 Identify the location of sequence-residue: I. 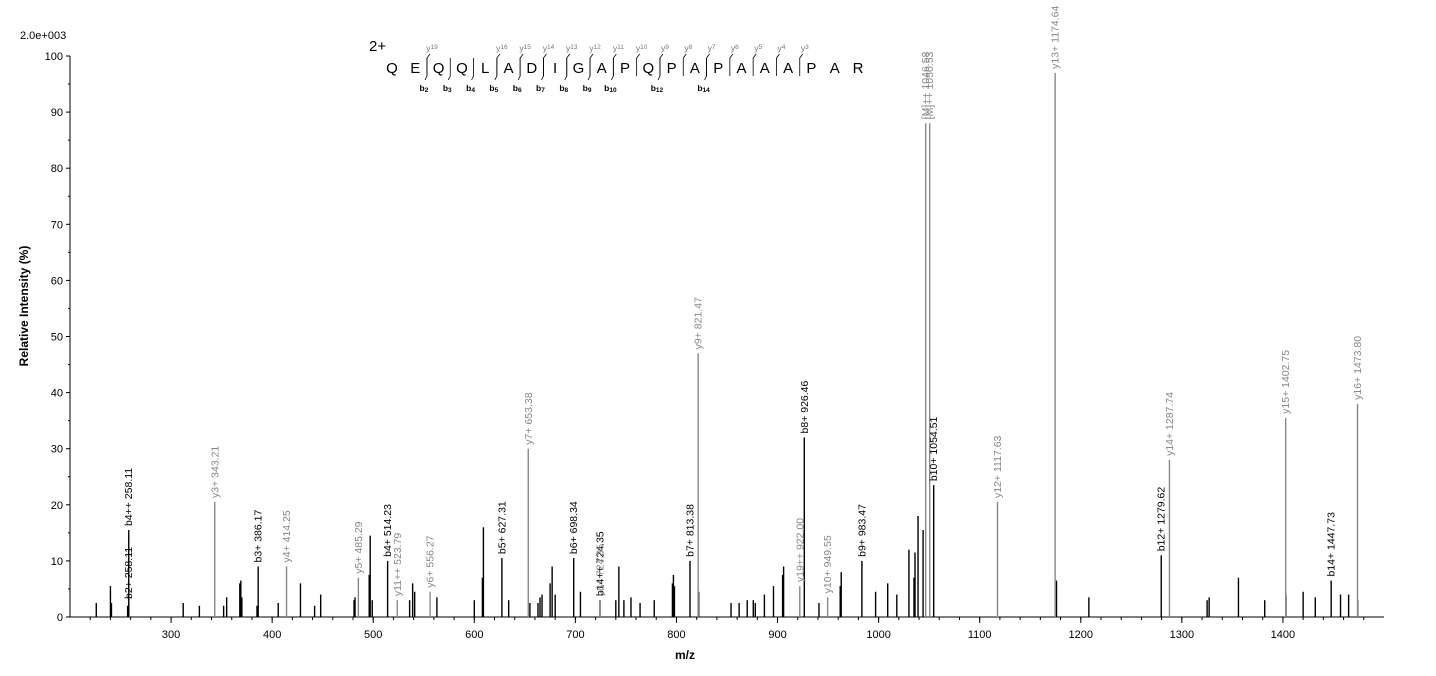
(555, 68).